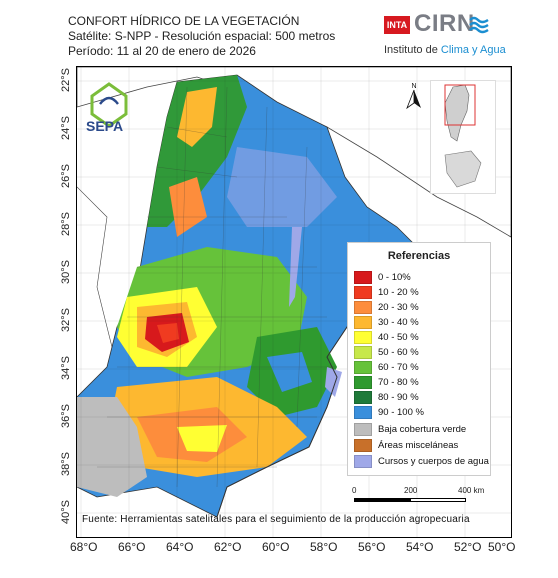 The width and height of the screenshot is (558, 578). What do you see at coordinates (109, 105) in the screenshot?
I see `sepa-logo-icon` at bounding box center [109, 105].